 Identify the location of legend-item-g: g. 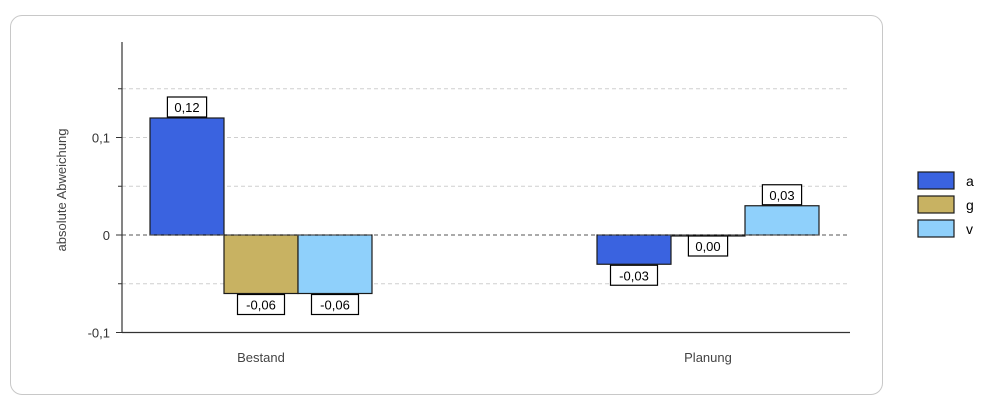
(945, 204).